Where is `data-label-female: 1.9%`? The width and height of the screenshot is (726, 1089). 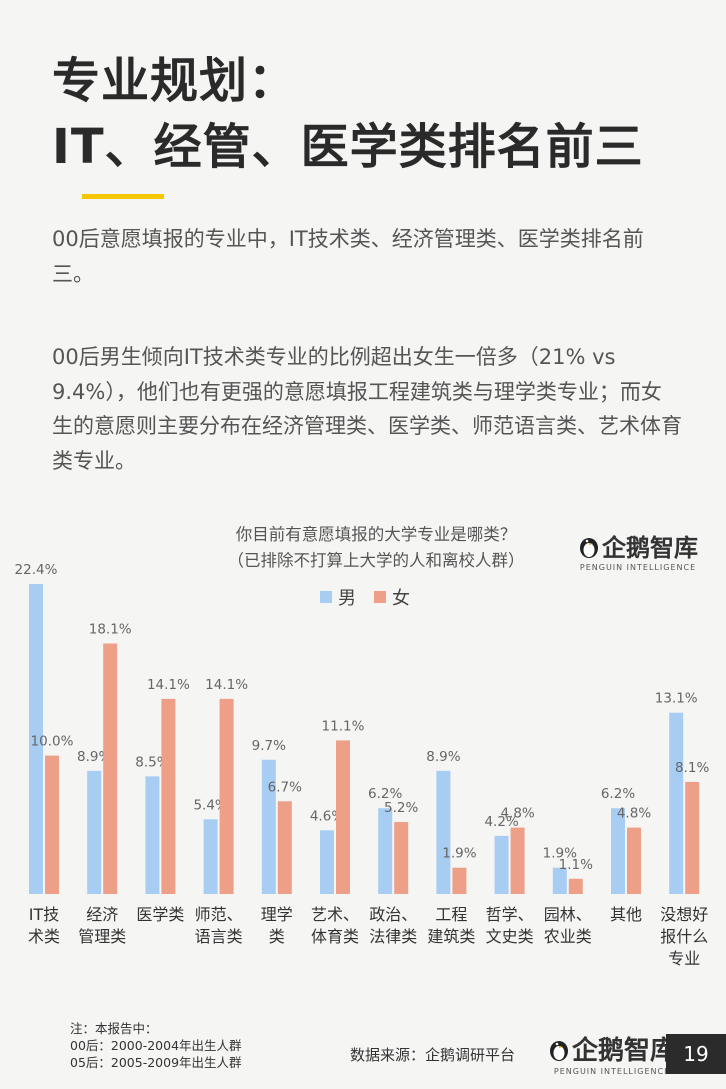 data-label-female: 1.9% is located at coordinates (459, 854).